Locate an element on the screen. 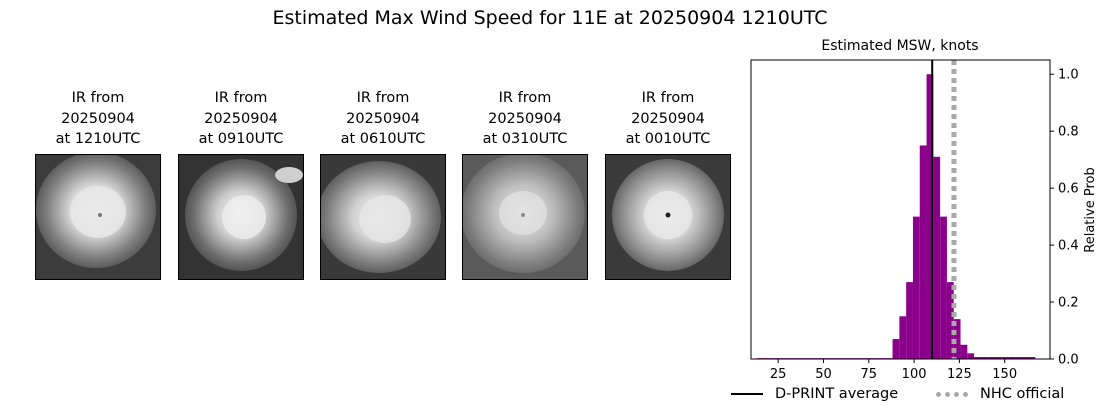 The width and height of the screenshot is (1100, 409). ir-panel-caption: IR from 20250904 at 0610UTC is located at coordinates (383, 119).